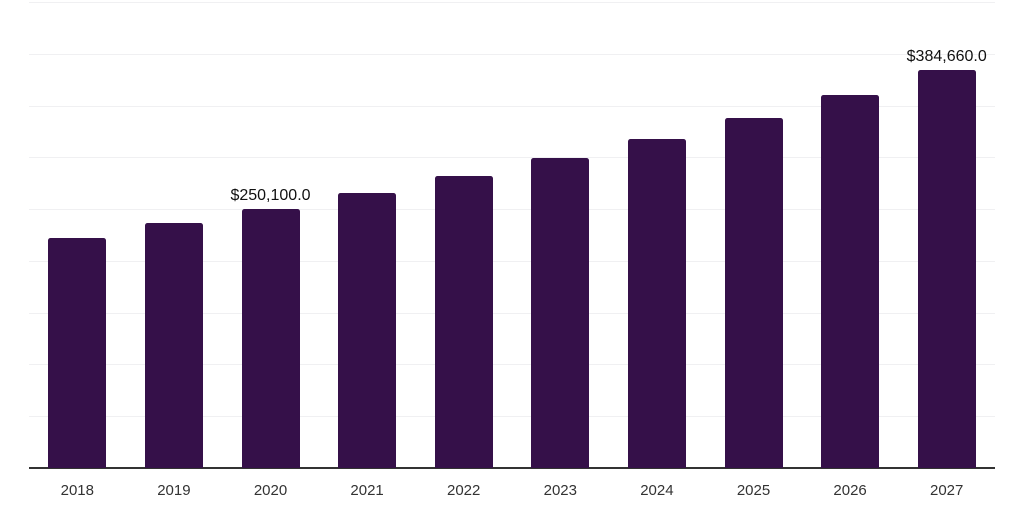 The width and height of the screenshot is (1024, 512). Describe the element at coordinates (464, 490) in the screenshot. I see `x-tick-label-2022: 2022` at that location.